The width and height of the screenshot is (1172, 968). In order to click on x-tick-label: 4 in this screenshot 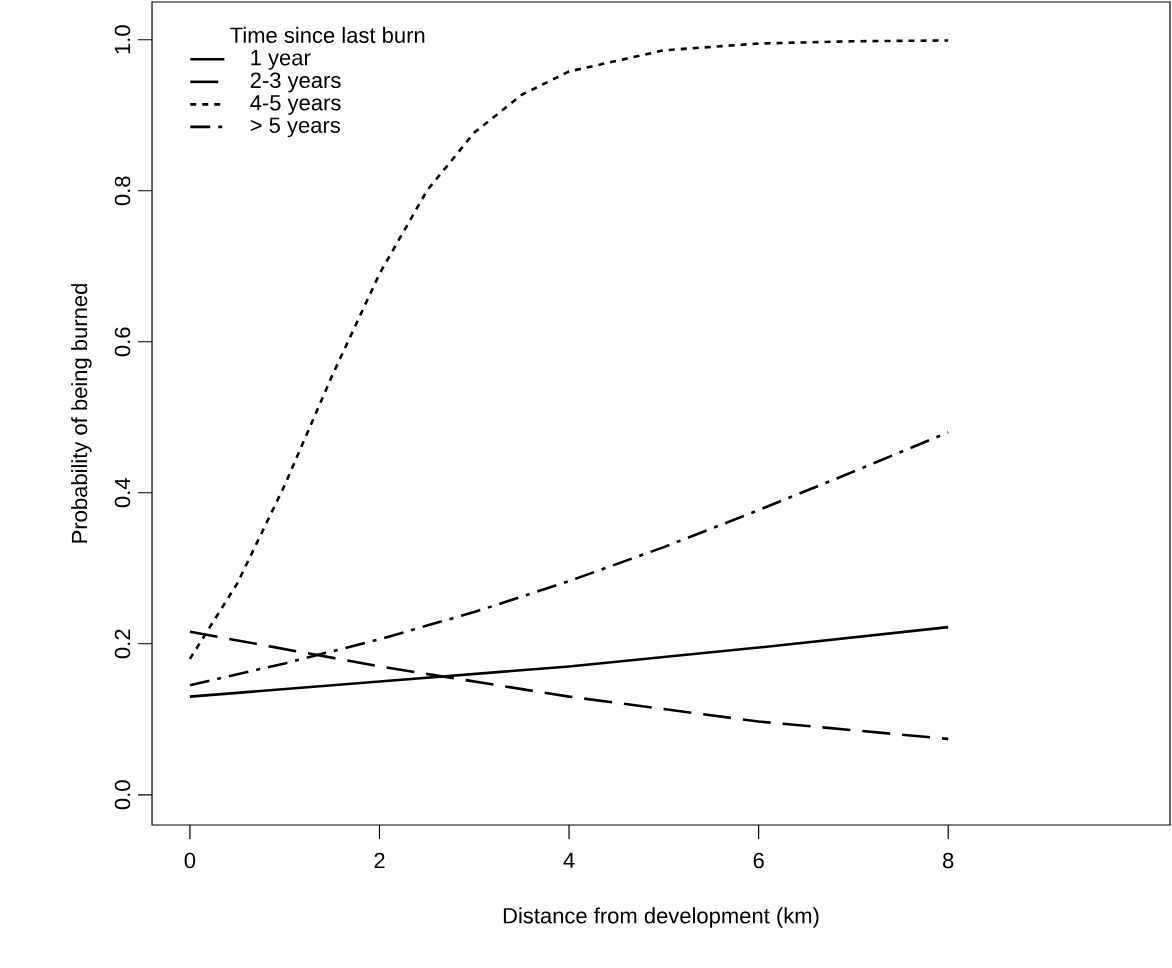, I will do `click(569, 860)`.